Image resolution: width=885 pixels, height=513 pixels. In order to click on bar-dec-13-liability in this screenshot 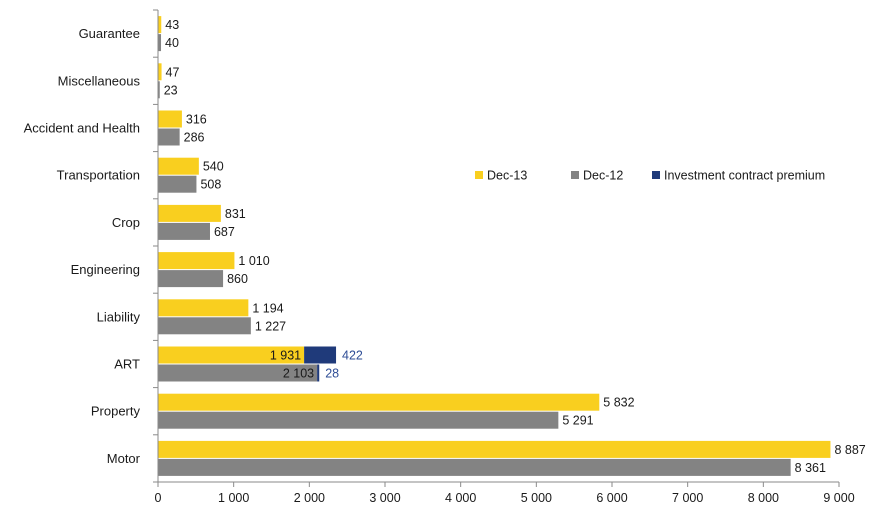, I will do `click(203, 308)`.